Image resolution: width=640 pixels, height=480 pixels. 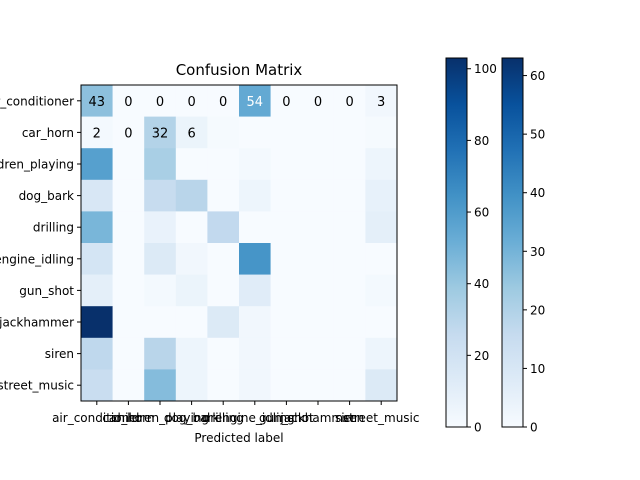 What do you see at coordinates (537, 252) in the screenshot?
I see `colorbar-tick-label: 30` at bounding box center [537, 252].